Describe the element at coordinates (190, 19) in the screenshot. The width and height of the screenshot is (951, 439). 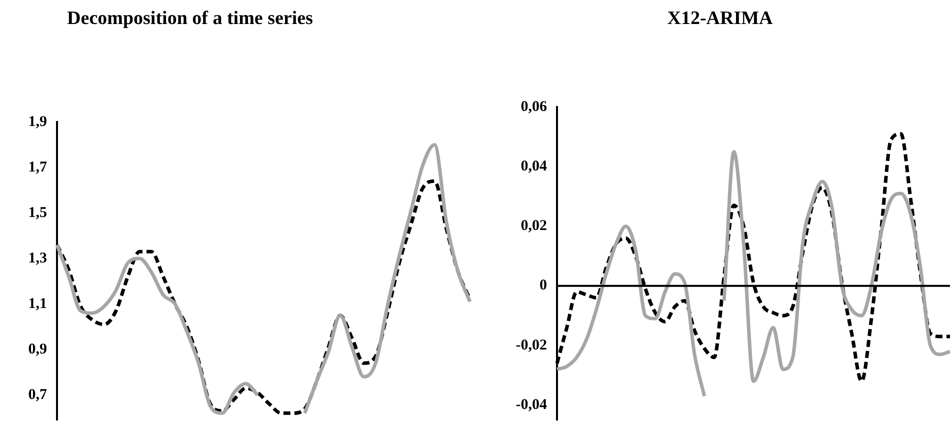
I see `chart-title: Decomposition of a time series` at that location.